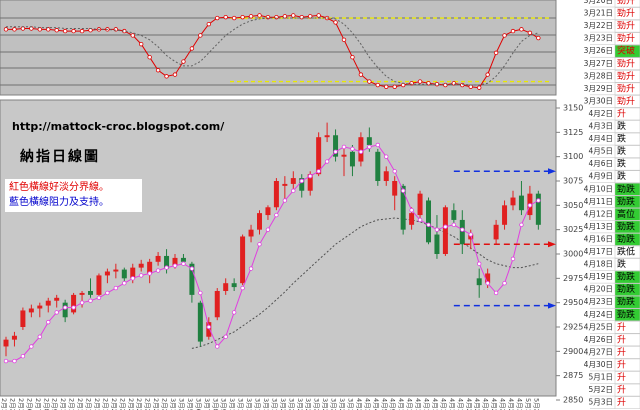 This screenshot has height=410, width=640. I want to click on x-tick-label: 4月10日, so click(401, 404).